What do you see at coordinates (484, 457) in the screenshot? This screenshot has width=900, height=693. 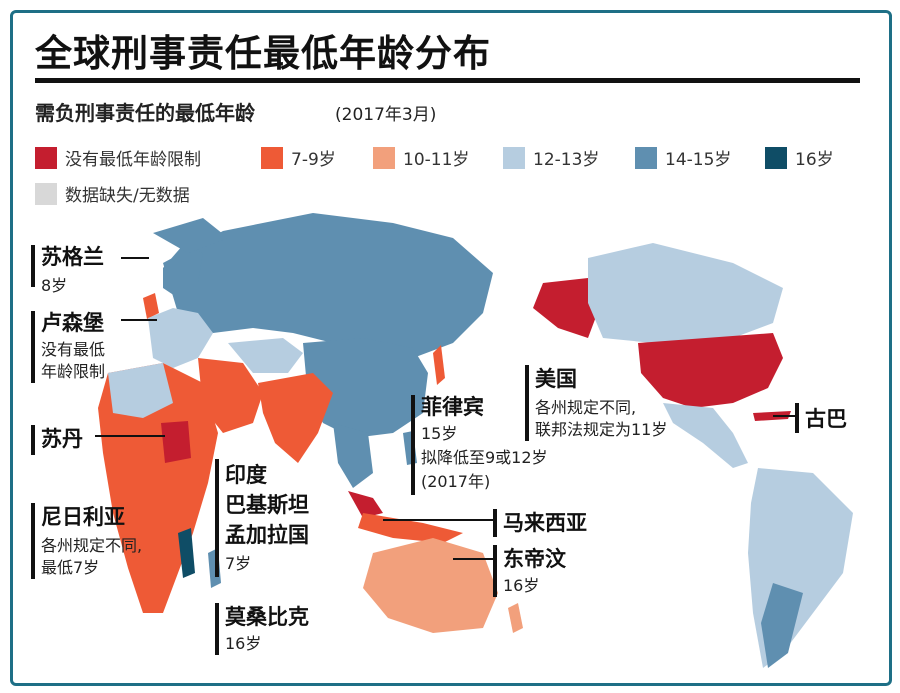 I see `label-philippines-detail: 拟降低至9或12岁` at bounding box center [484, 457].